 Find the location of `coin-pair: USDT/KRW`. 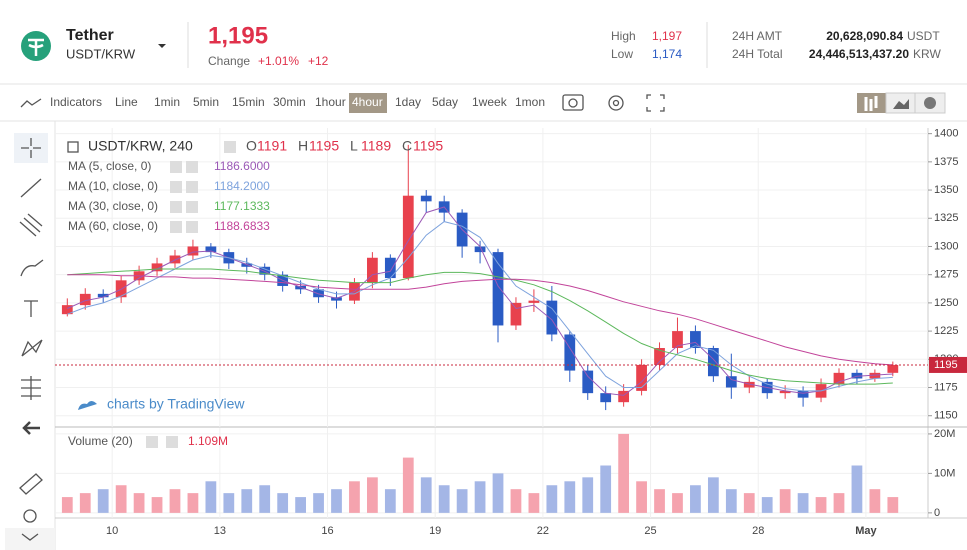

coin-pair: USDT/KRW is located at coordinates (101, 53).